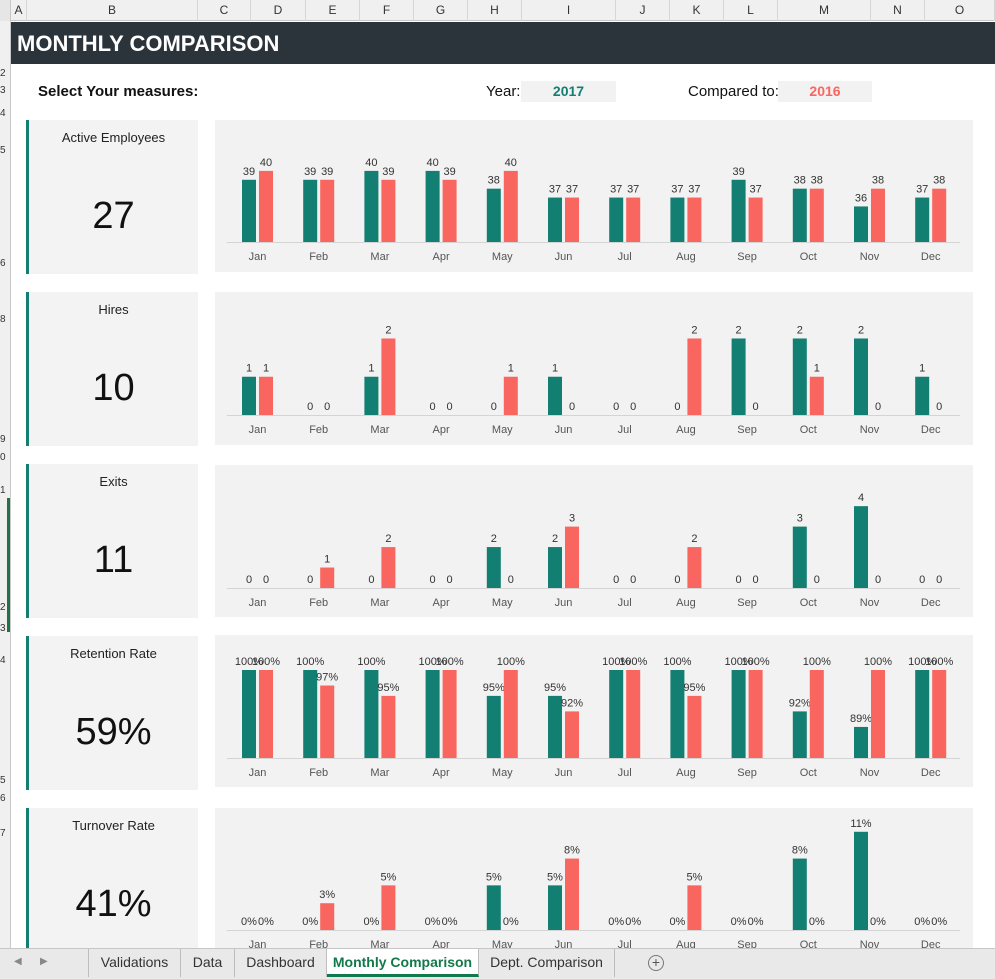 Image resolution: width=995 pixels, height=979 pixels. Describe the element at coordinates (495, 10) in the screenshot. I see `column-header: H` at that location.